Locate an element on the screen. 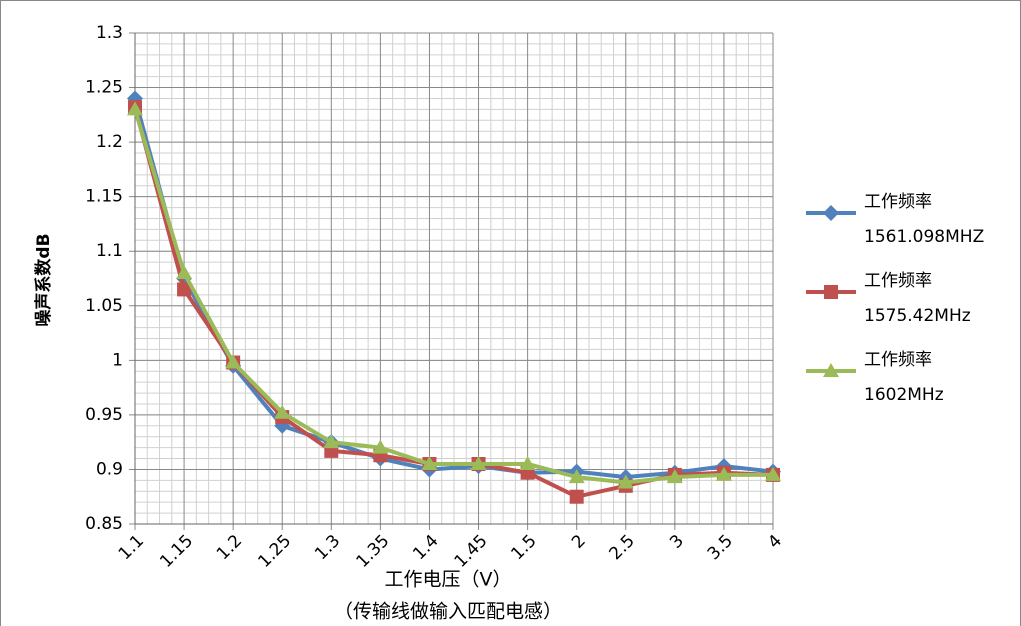 This screenshot has height=626, width=1021. y-tick-label: 1.05 is located at coordinates (104, 306).